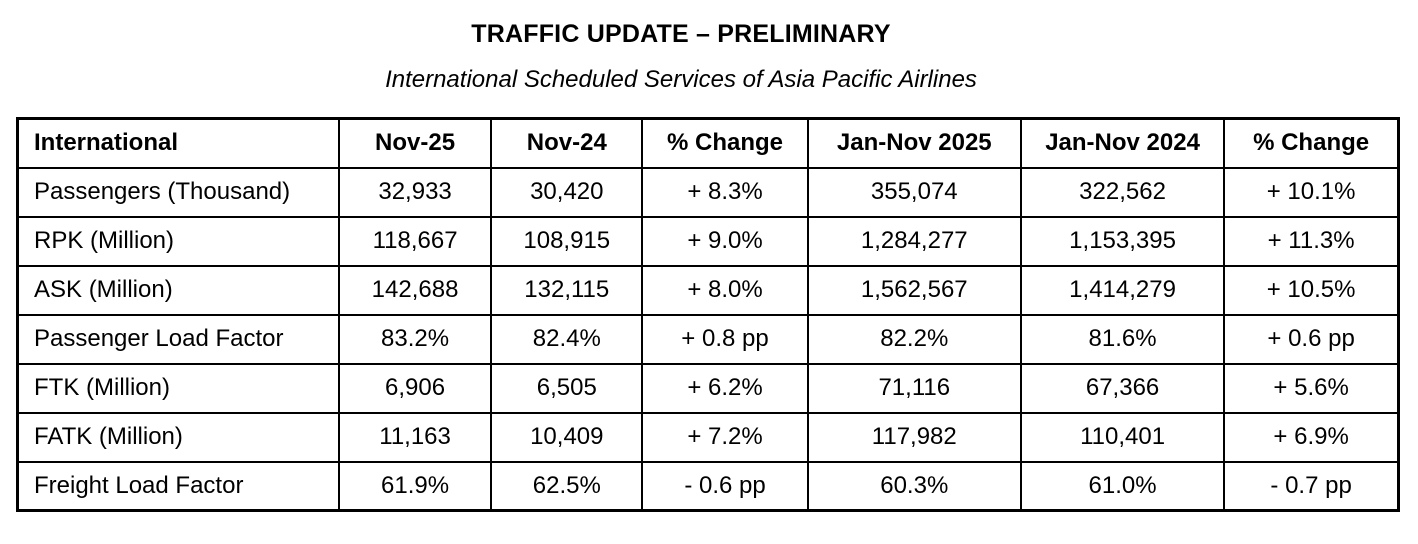 The image size is (1418, 544). I want to click on table-cell: 6,505, so click(567, 388).